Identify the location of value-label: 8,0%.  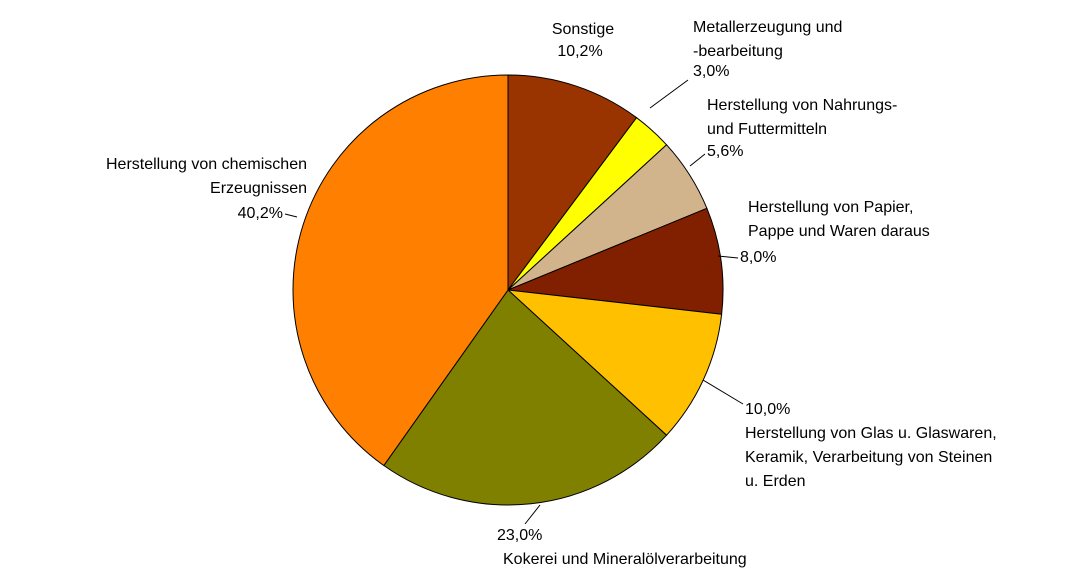
(758, 257).